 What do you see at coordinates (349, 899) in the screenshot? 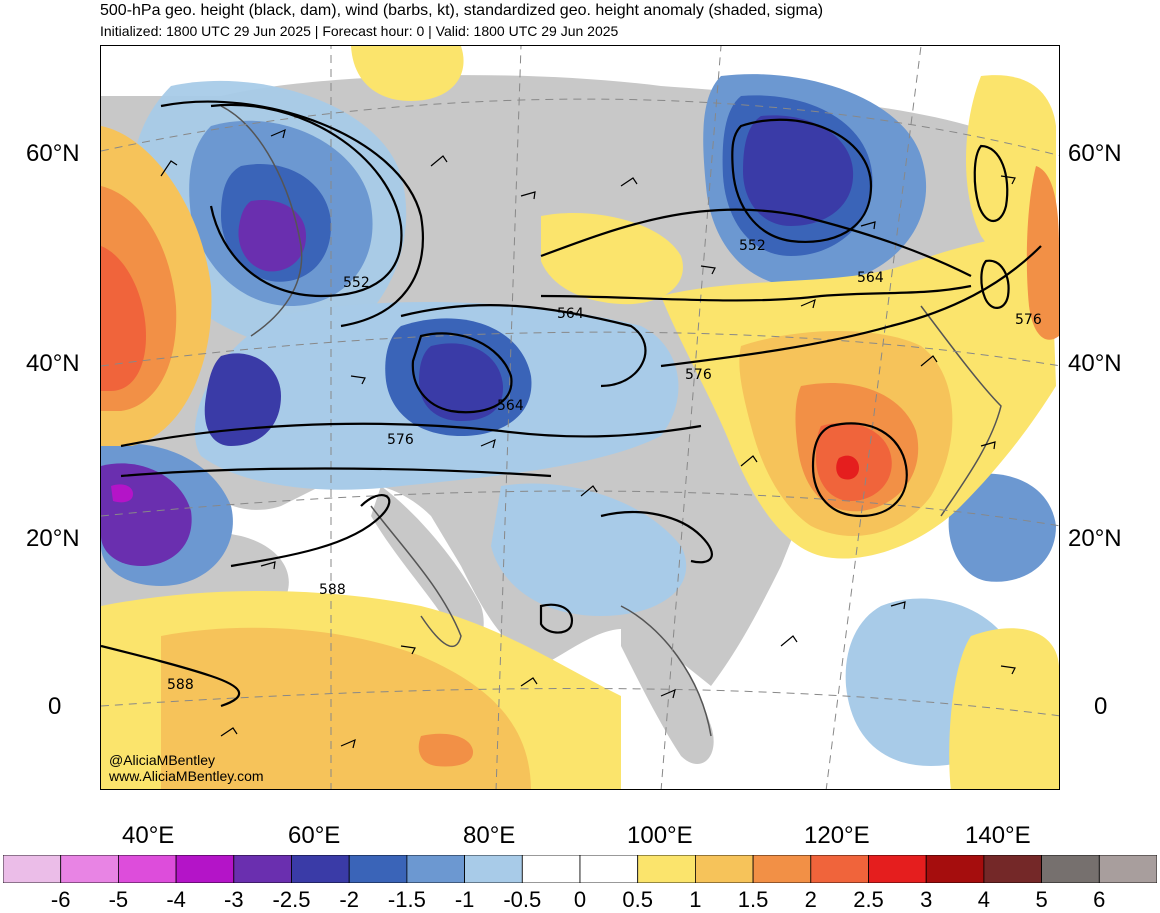
I see `colorbar-tick-label: -2` at bounding box center [349, 899].